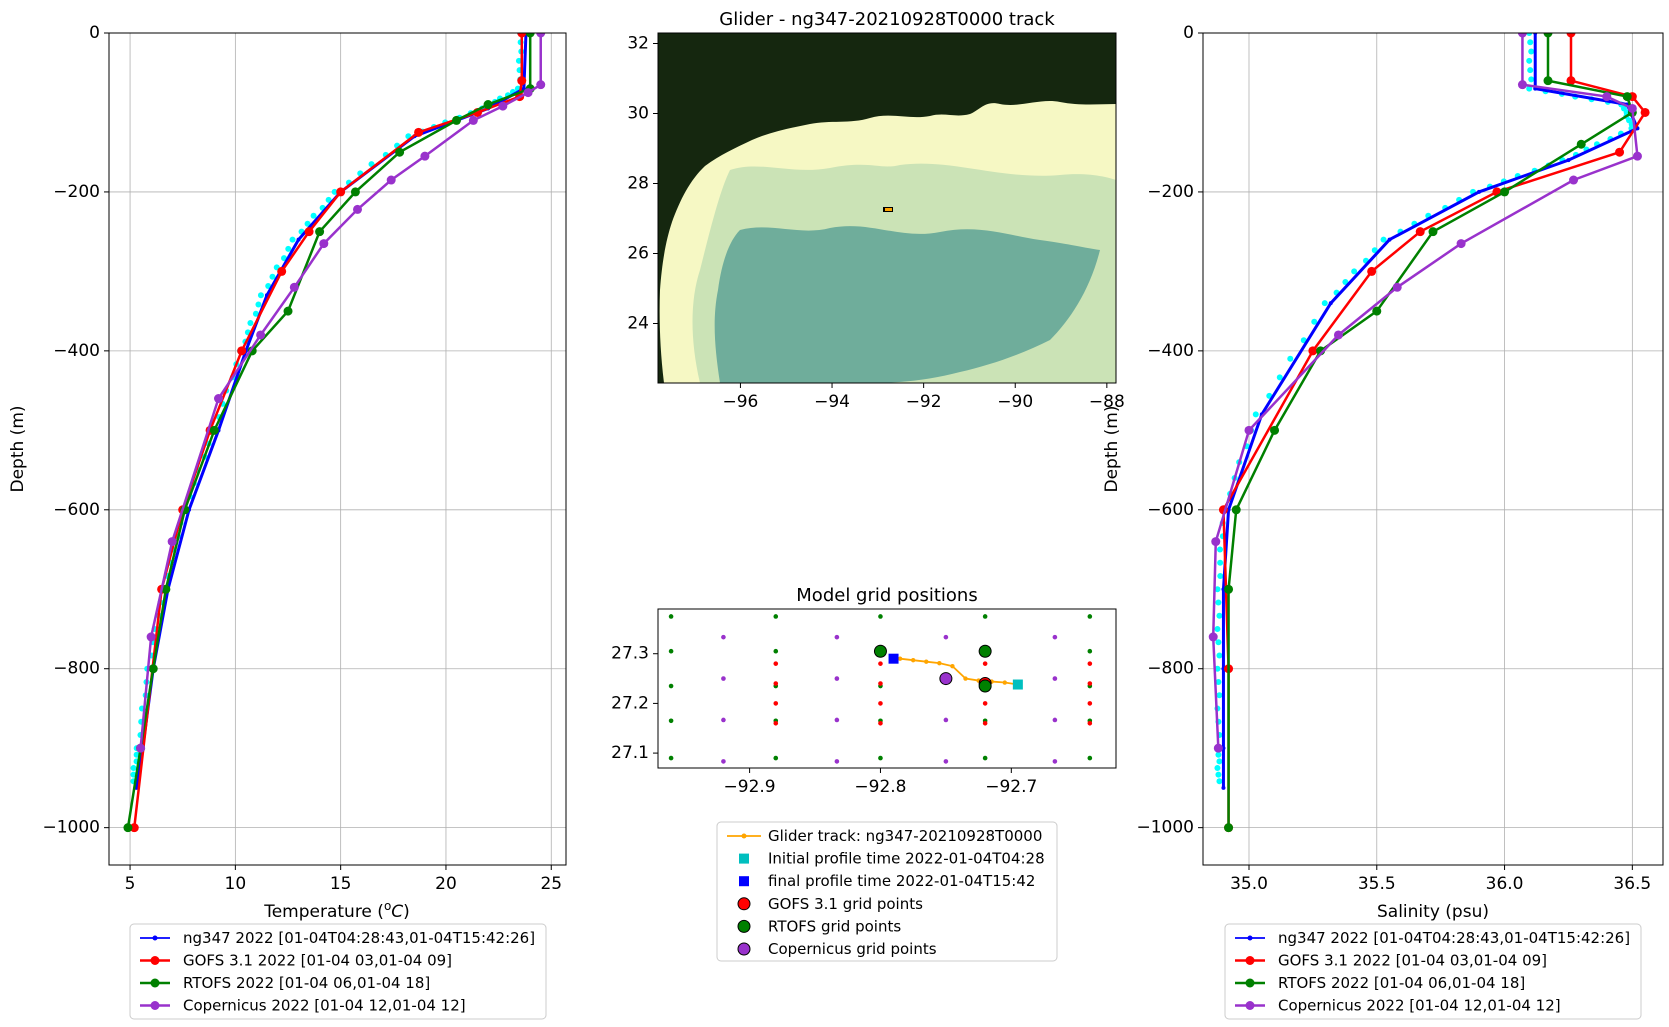  What do you see at coordinates (1170, 351) in the screenshot?
I see `salinity-ytick-label: −400` at bounding box center [1170, 351].